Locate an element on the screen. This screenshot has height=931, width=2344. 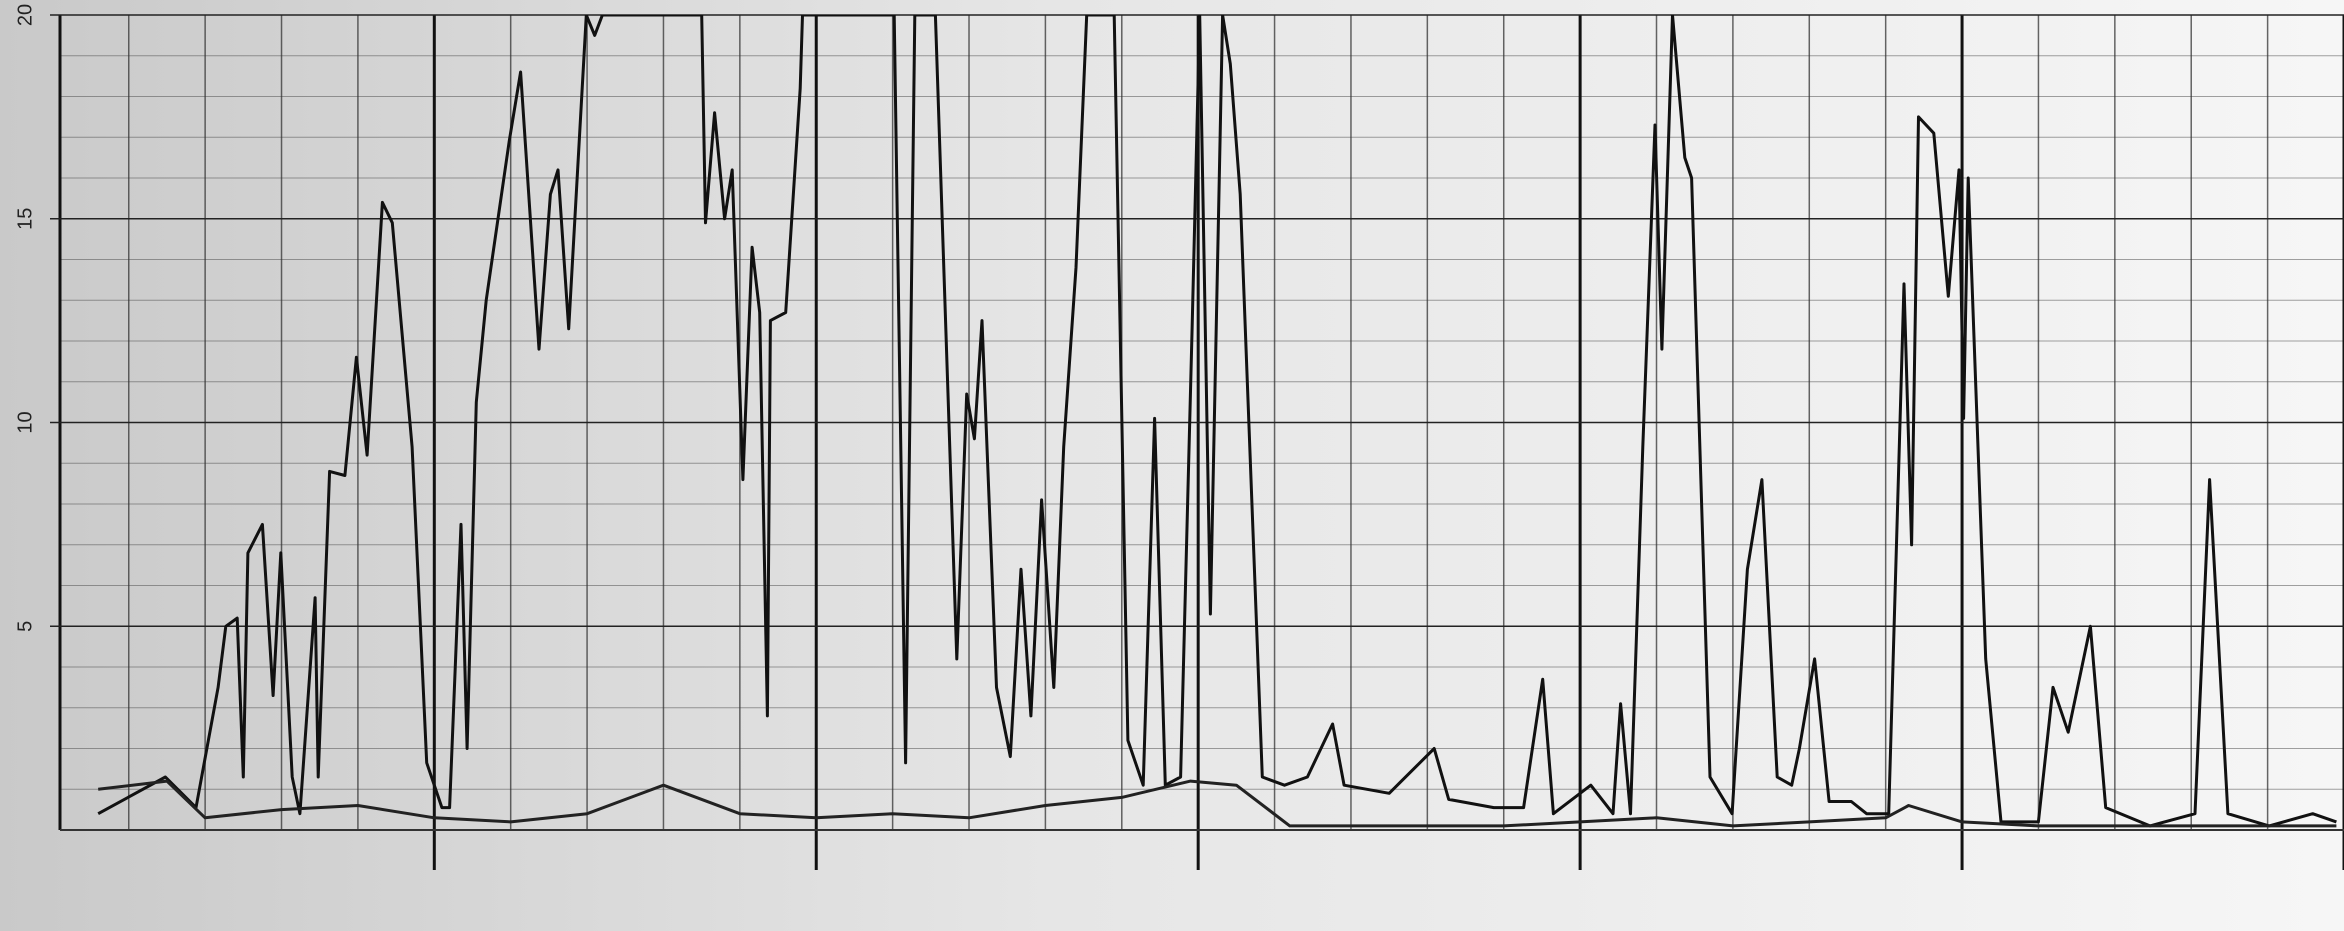
y-tick-label: 15 is located at coordinates (25, 219).